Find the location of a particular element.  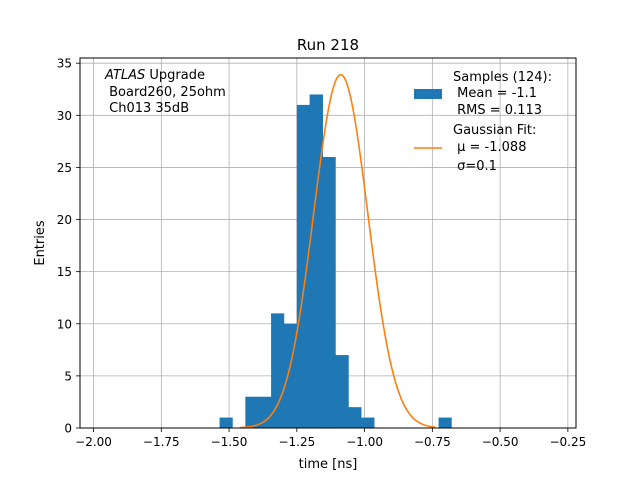

chart-title: Run 218 is located at coordinates (328, 45).